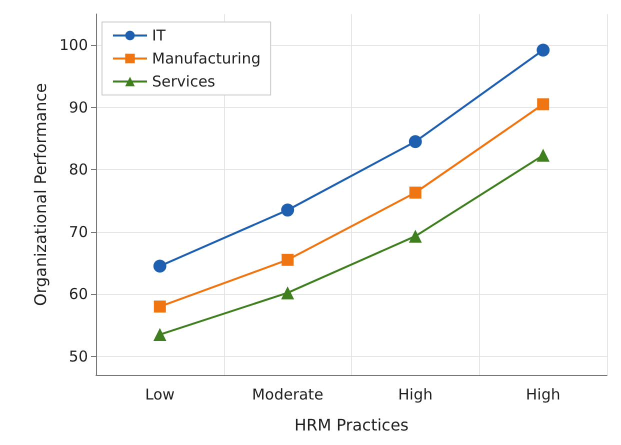 This screenshot has height=445, width=621. What do you see at coordinates (78, 107) in the screenshot?
I see `y-tick-label: 90` at bounding box center [78, 107].